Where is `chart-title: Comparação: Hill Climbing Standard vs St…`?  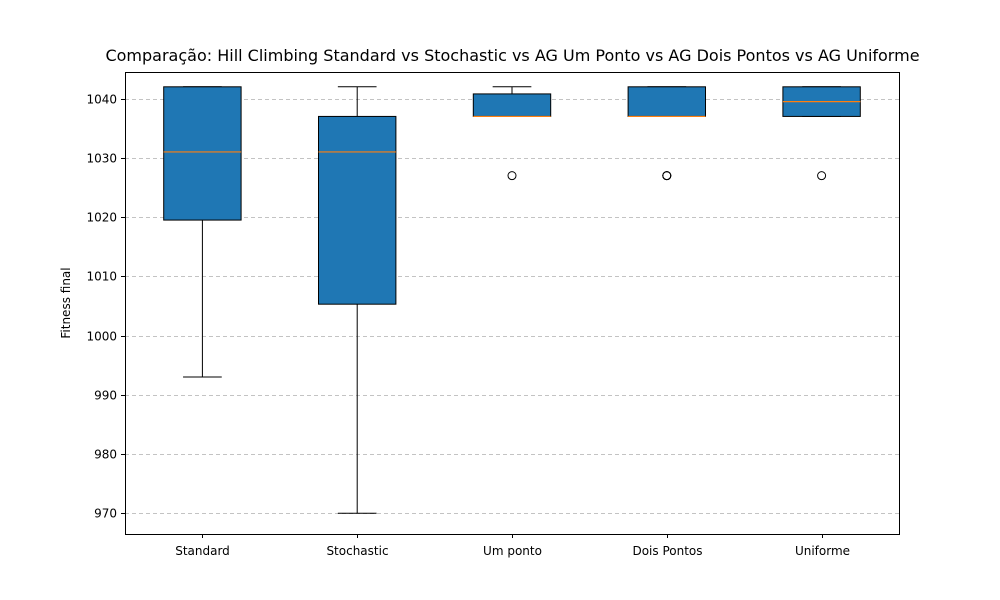
chart-title: Comparação: Hill Climbing Standard vs St… is located at coordinates (512, 55).